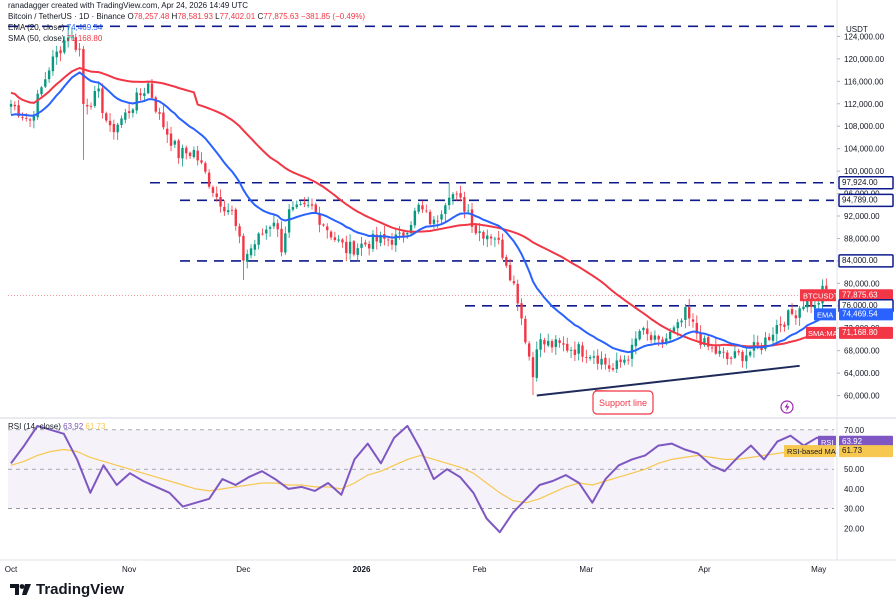 The width and height of the screenshot is (896, 609). Describe the element at coordinates (819, 295) in the screenshot. I see `btc-symbol-tag: BTCUSDT` at that location.